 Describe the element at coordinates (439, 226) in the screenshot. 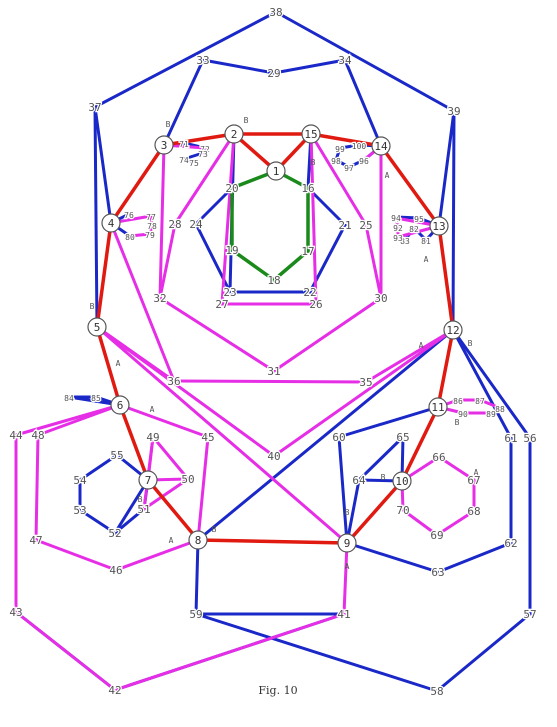

I see `node-13: 13` at that location.